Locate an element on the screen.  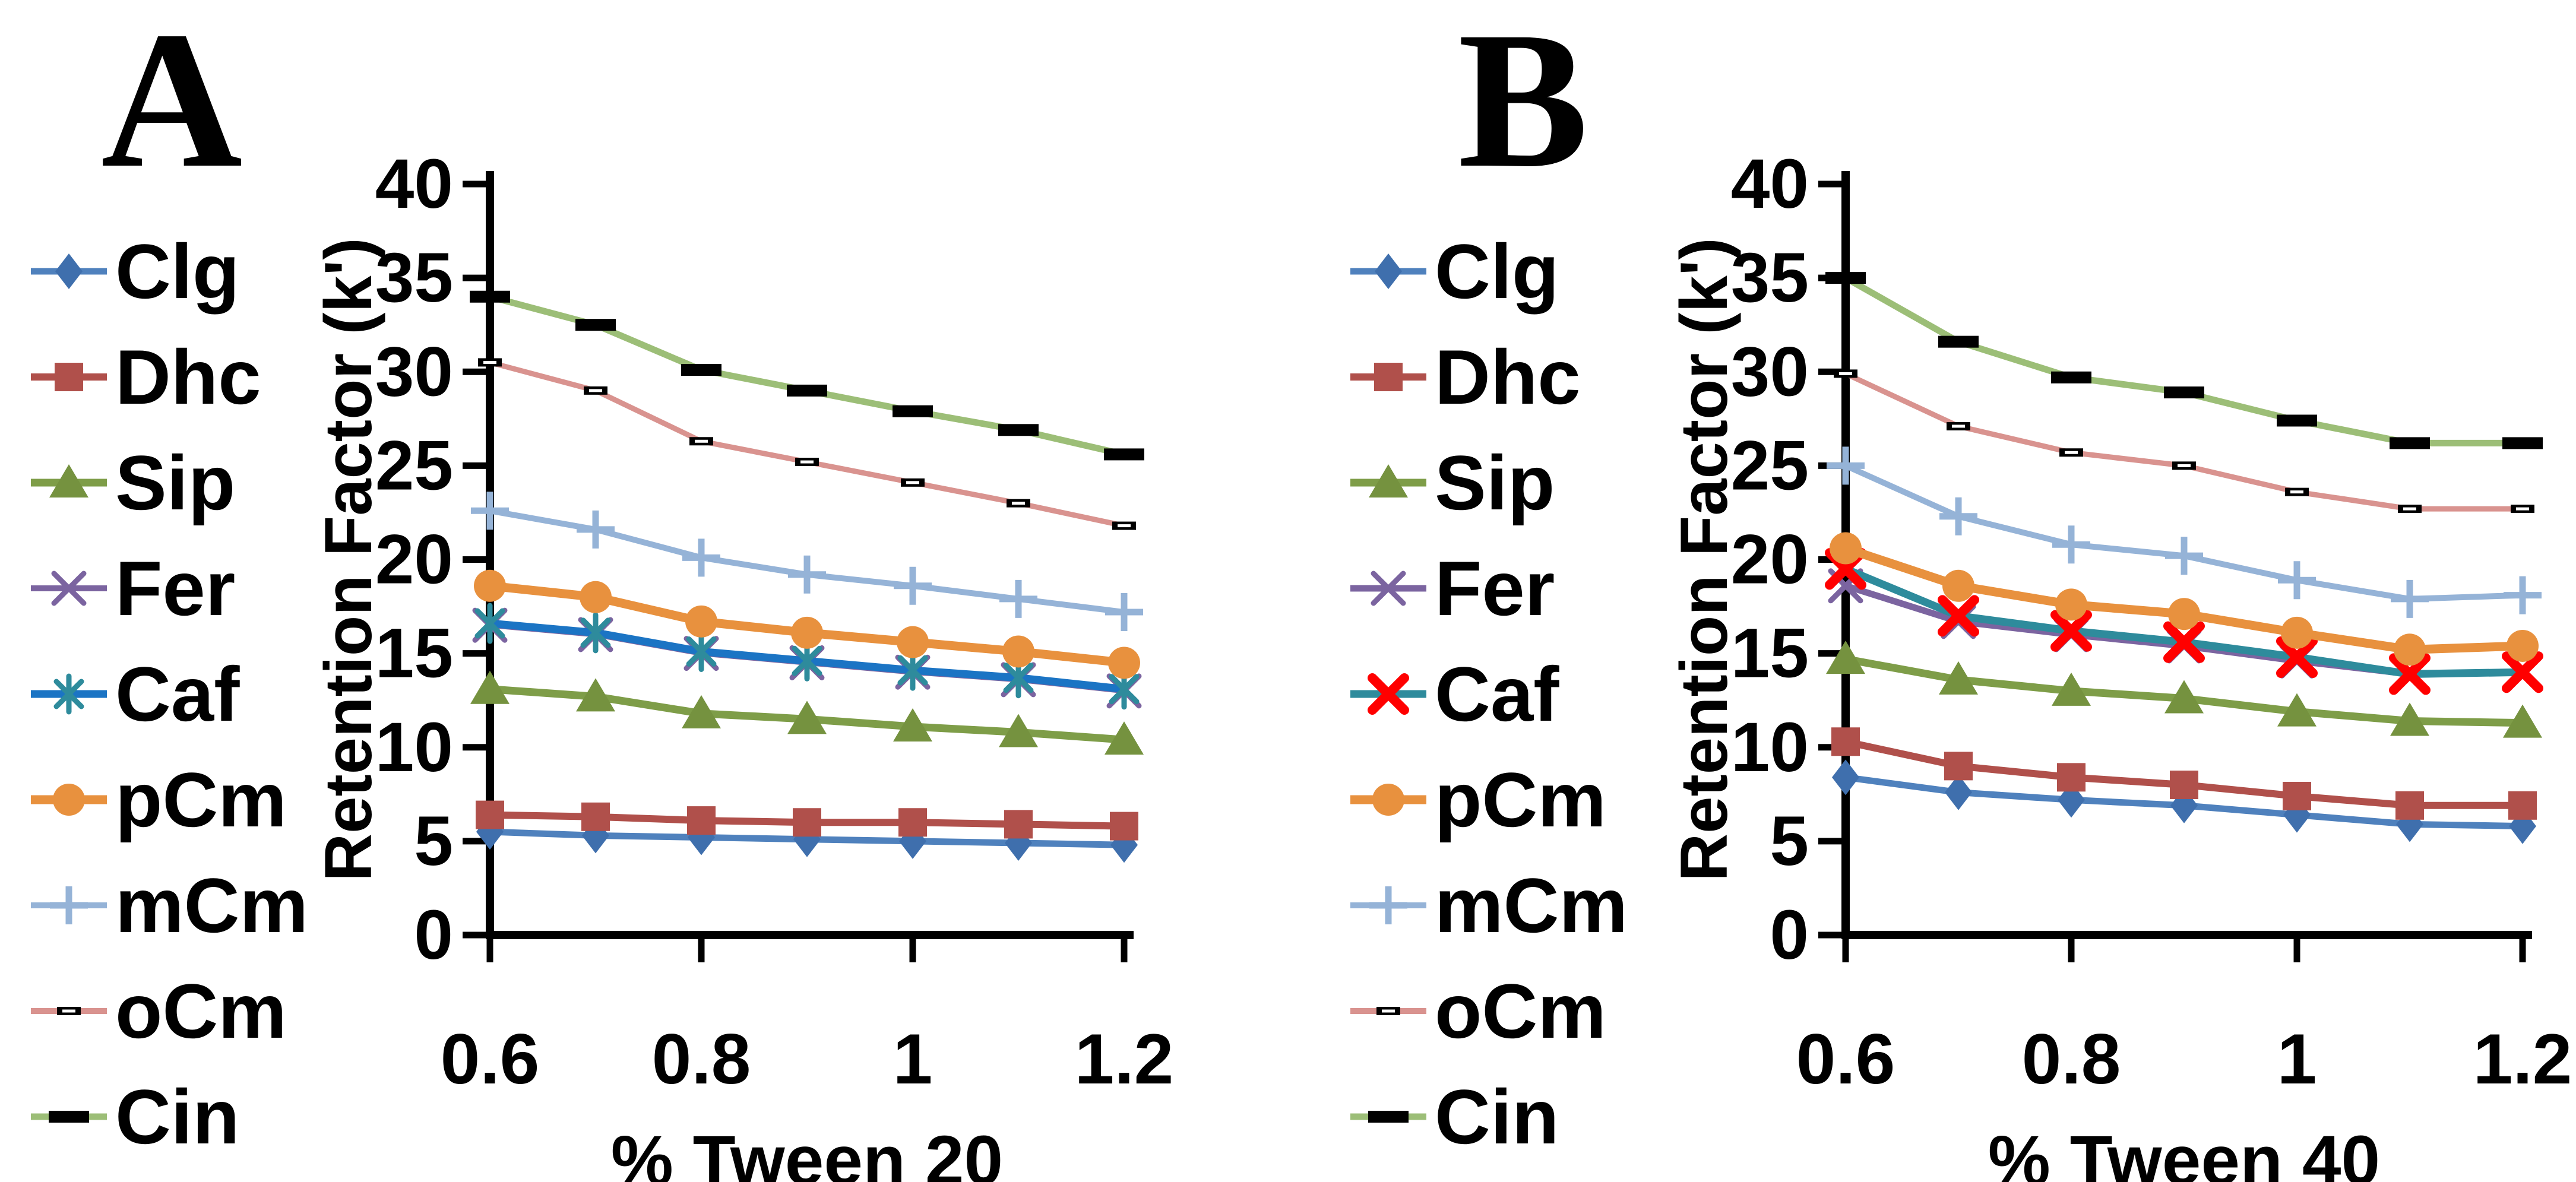
dhc-legend-marker-icon is located at coordinates (69, 377).